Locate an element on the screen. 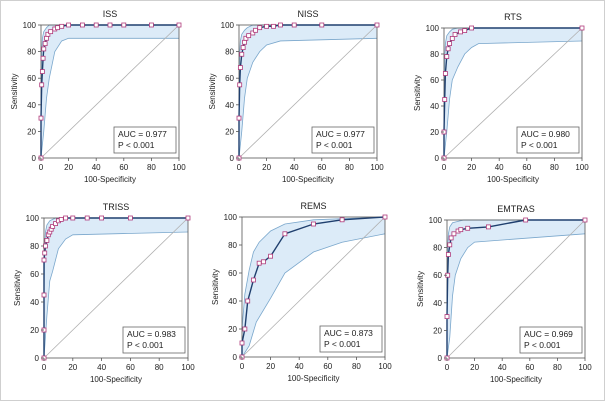 This screenshot has width=605, height=405. auc-value: AUC = 0.983 is located at coordinates (151, 334).